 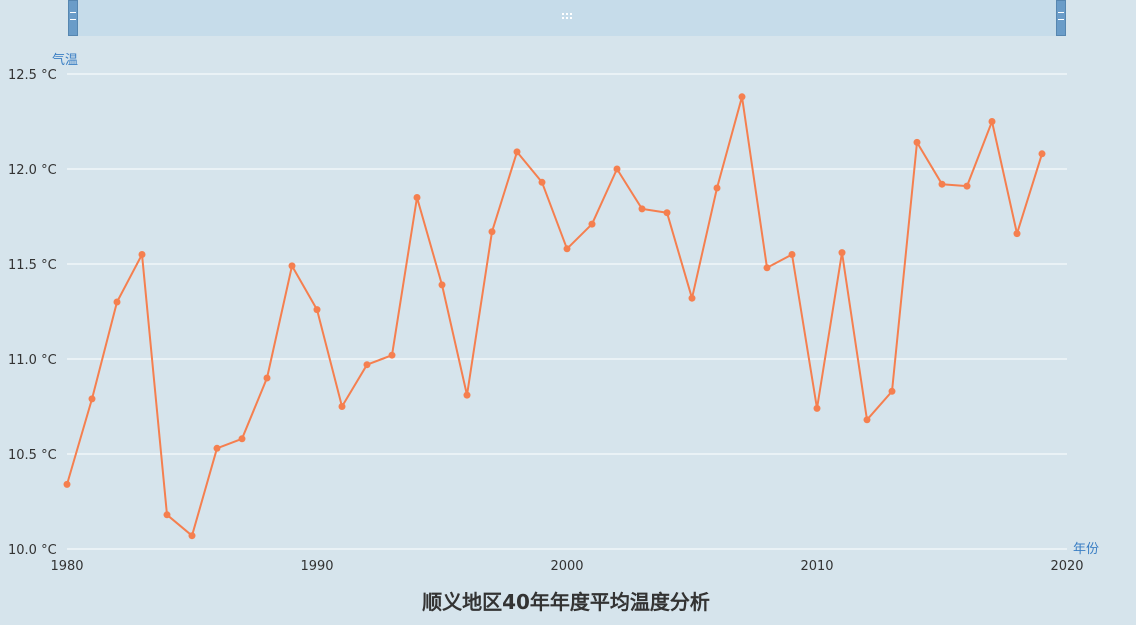 I want to click on x-axis-ticks: 1980 1990 2000 2010 2020, so click(x=566, y=566).